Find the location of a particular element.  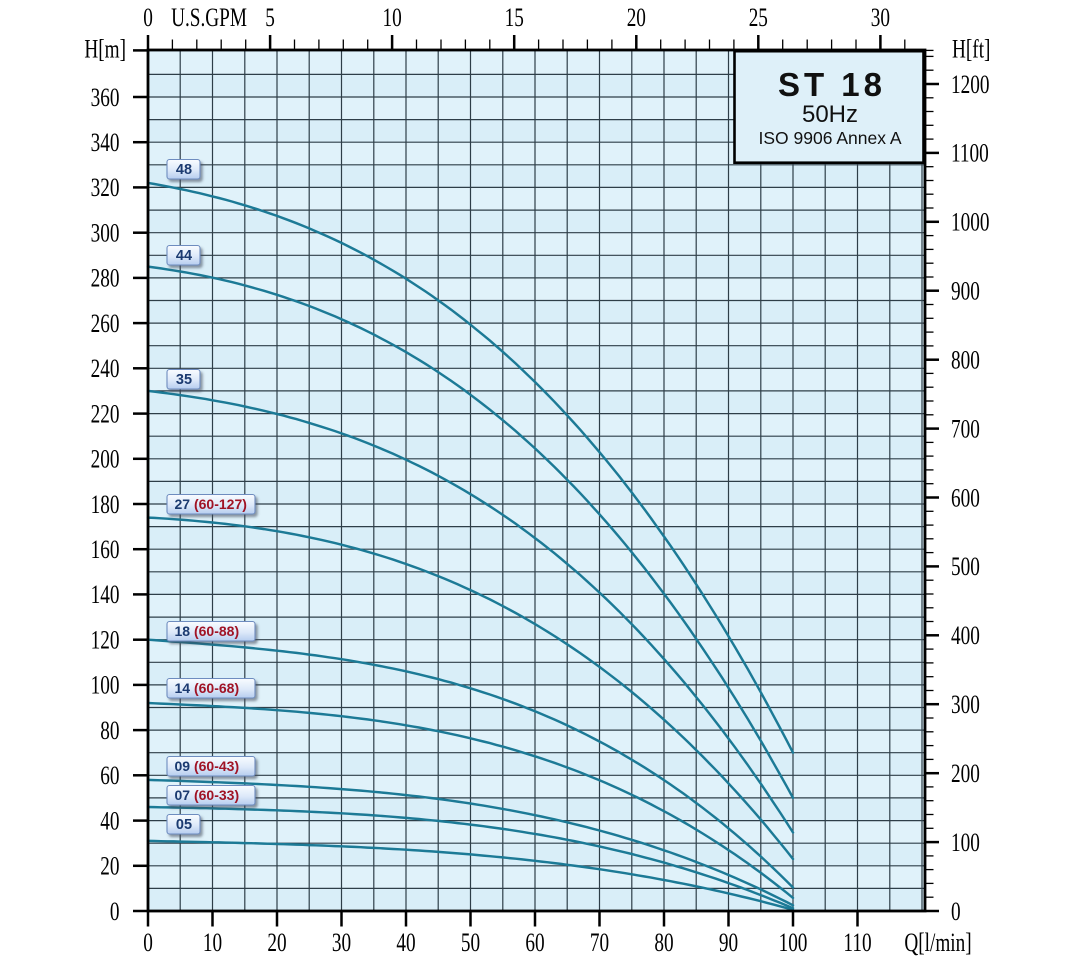

svg-text: 35 is located at coordinates (184, 380).